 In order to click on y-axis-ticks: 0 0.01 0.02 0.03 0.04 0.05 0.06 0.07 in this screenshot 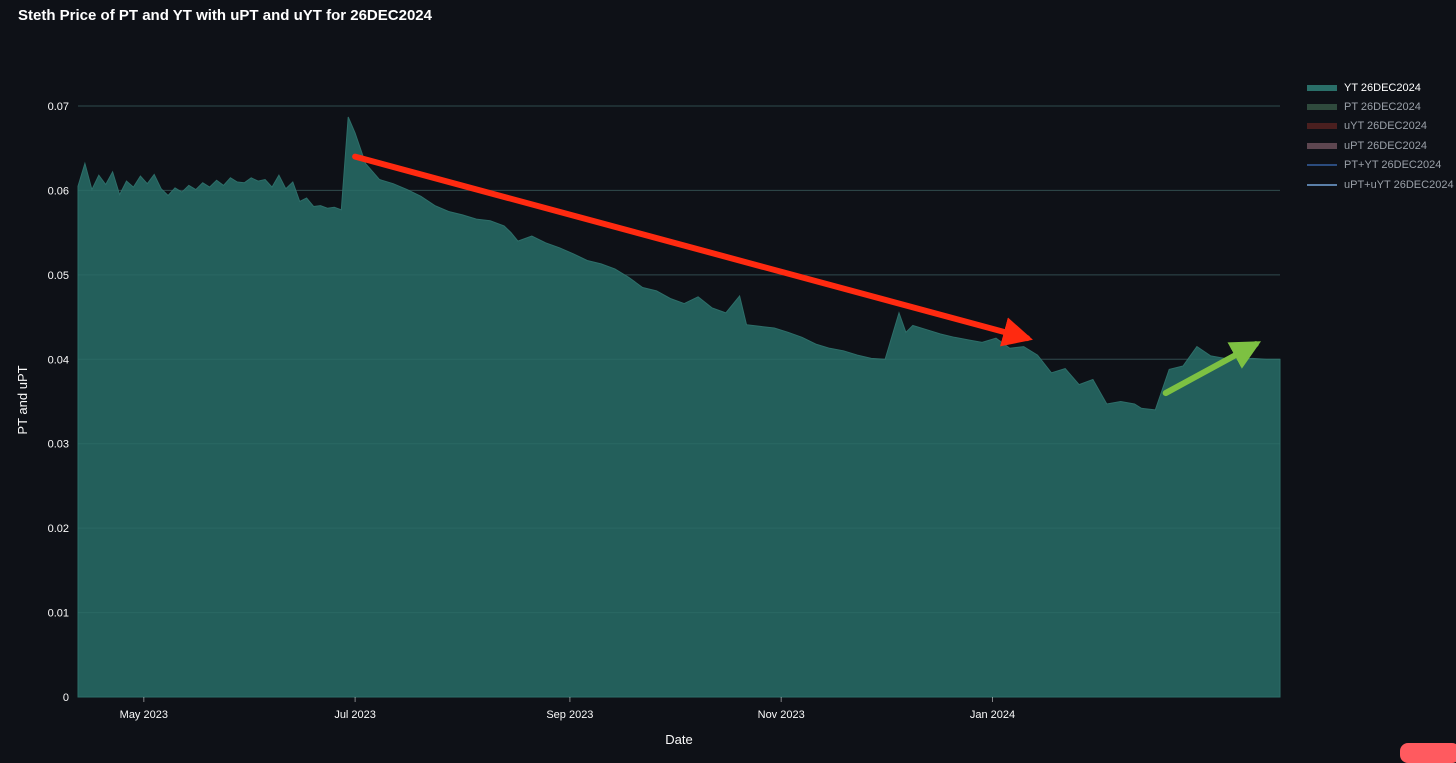, I will do `click(58, 402)`.